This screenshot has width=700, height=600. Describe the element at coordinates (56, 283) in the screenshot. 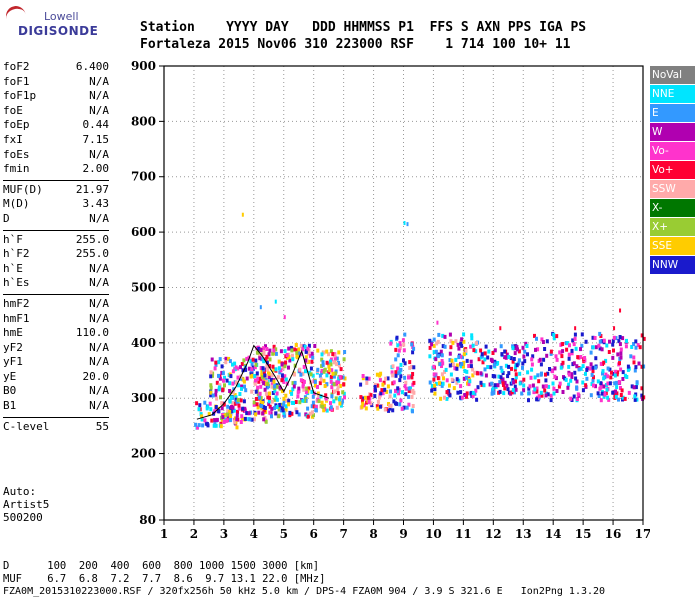

I see `param-row: h`Es N/A` at that location.